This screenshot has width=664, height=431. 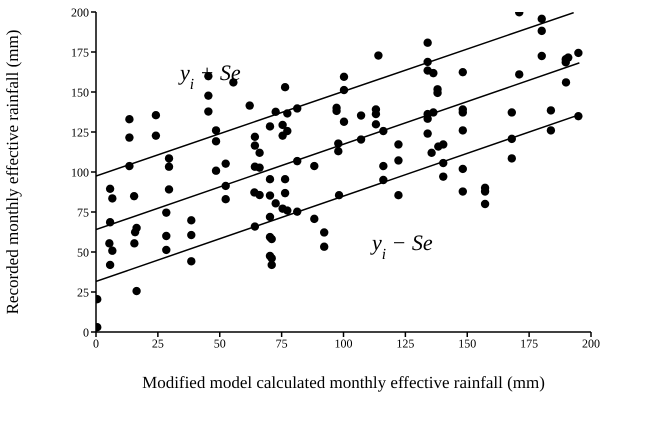 I want to click on x-tick-label: 200, so click(x=591, y=343).